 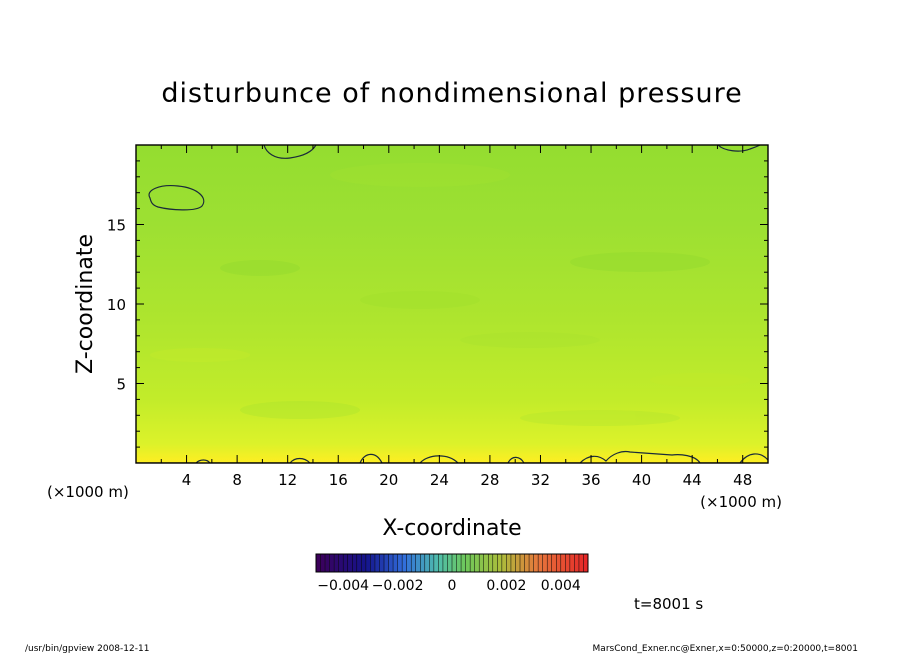 I want to click on x-tick-label: 40, so click(x=641, y=480).